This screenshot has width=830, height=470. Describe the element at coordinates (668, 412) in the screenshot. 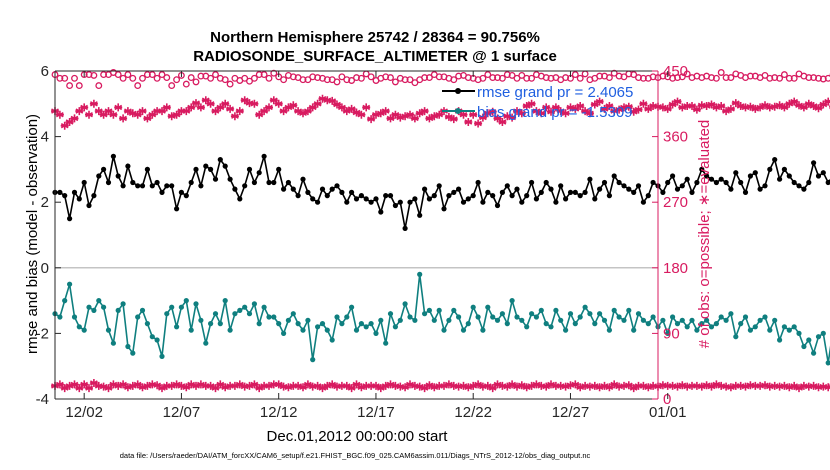

I see `x-tick-label: 01/01` at that location.